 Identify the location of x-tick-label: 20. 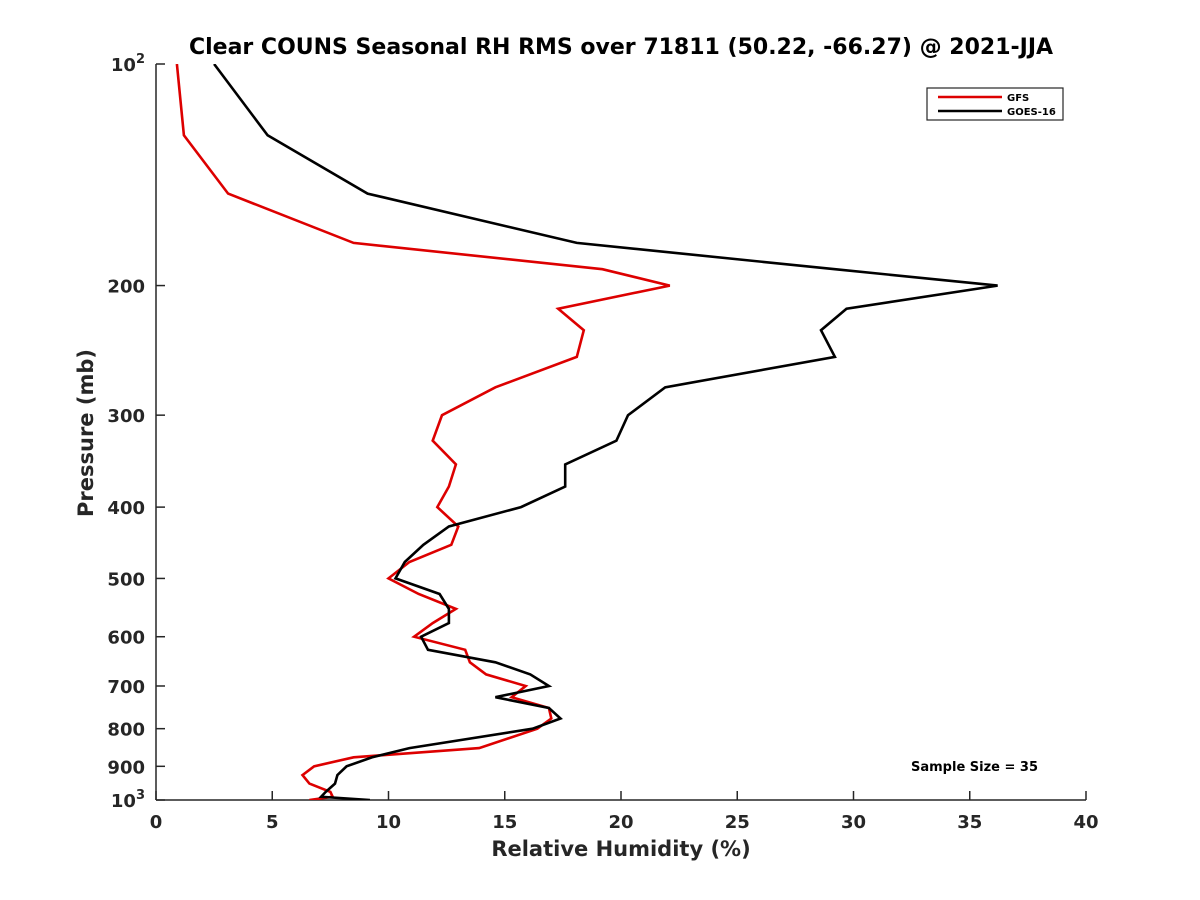
(620, 822).